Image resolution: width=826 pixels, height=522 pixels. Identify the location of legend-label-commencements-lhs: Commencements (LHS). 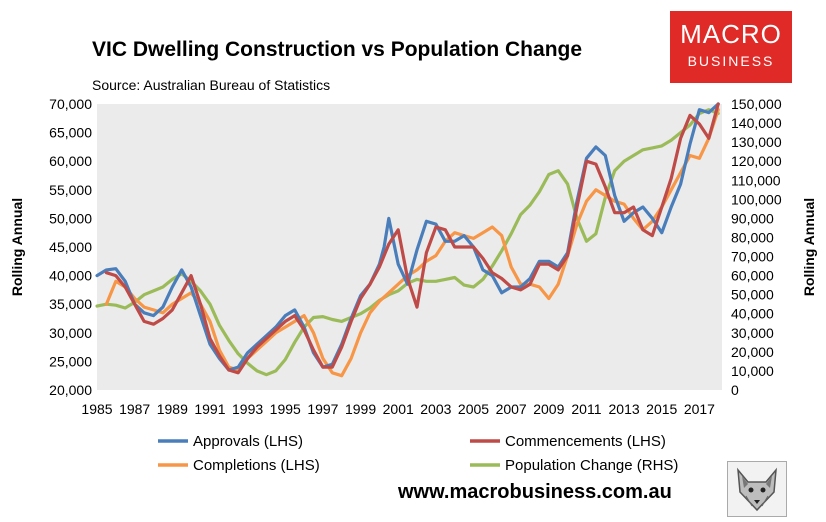
(585, 441).